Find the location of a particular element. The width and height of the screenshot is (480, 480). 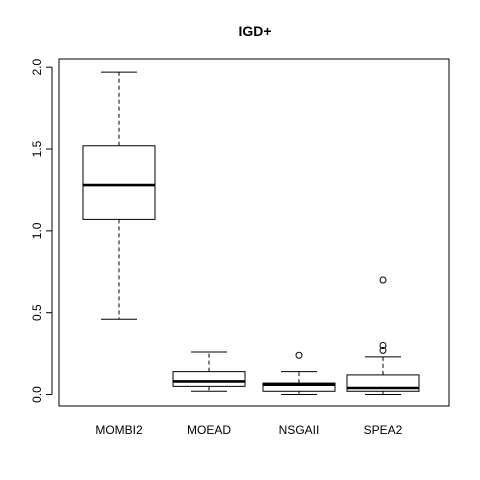

box-moead is located at coordinates (209, 371).